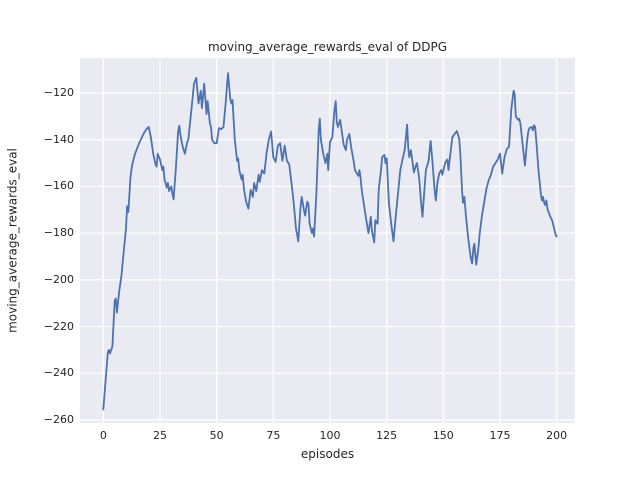 This screenshot has height=480, width=640. What do you see at coordinates (58, 326) in the screenshot?
I see `y-tick-label: −220` at bounding box center [58, 326].